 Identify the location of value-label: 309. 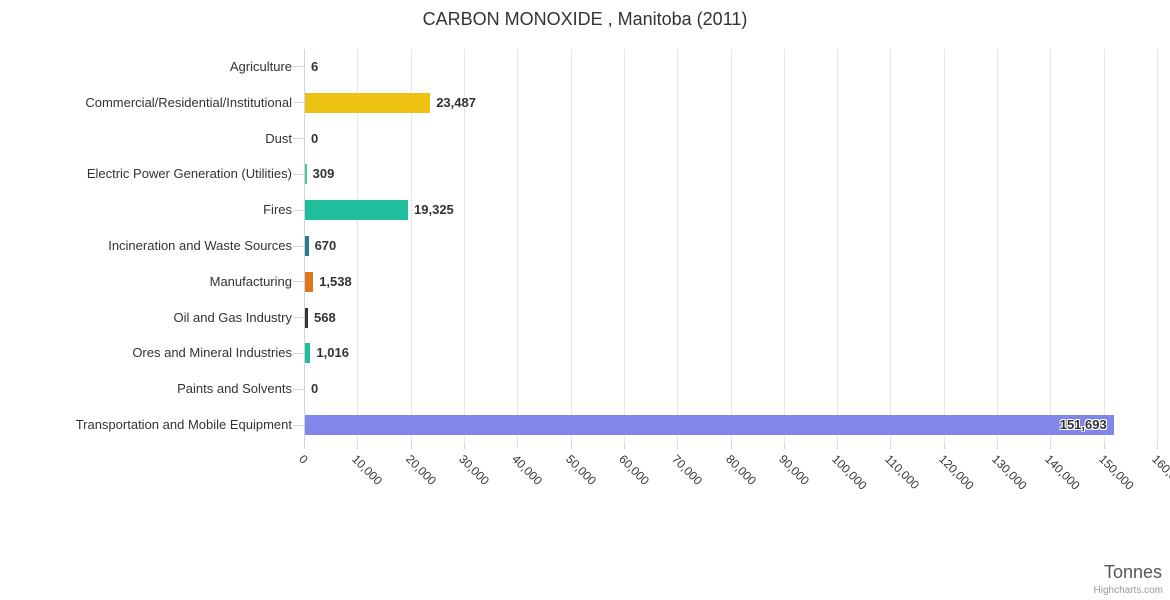
(323, 174).